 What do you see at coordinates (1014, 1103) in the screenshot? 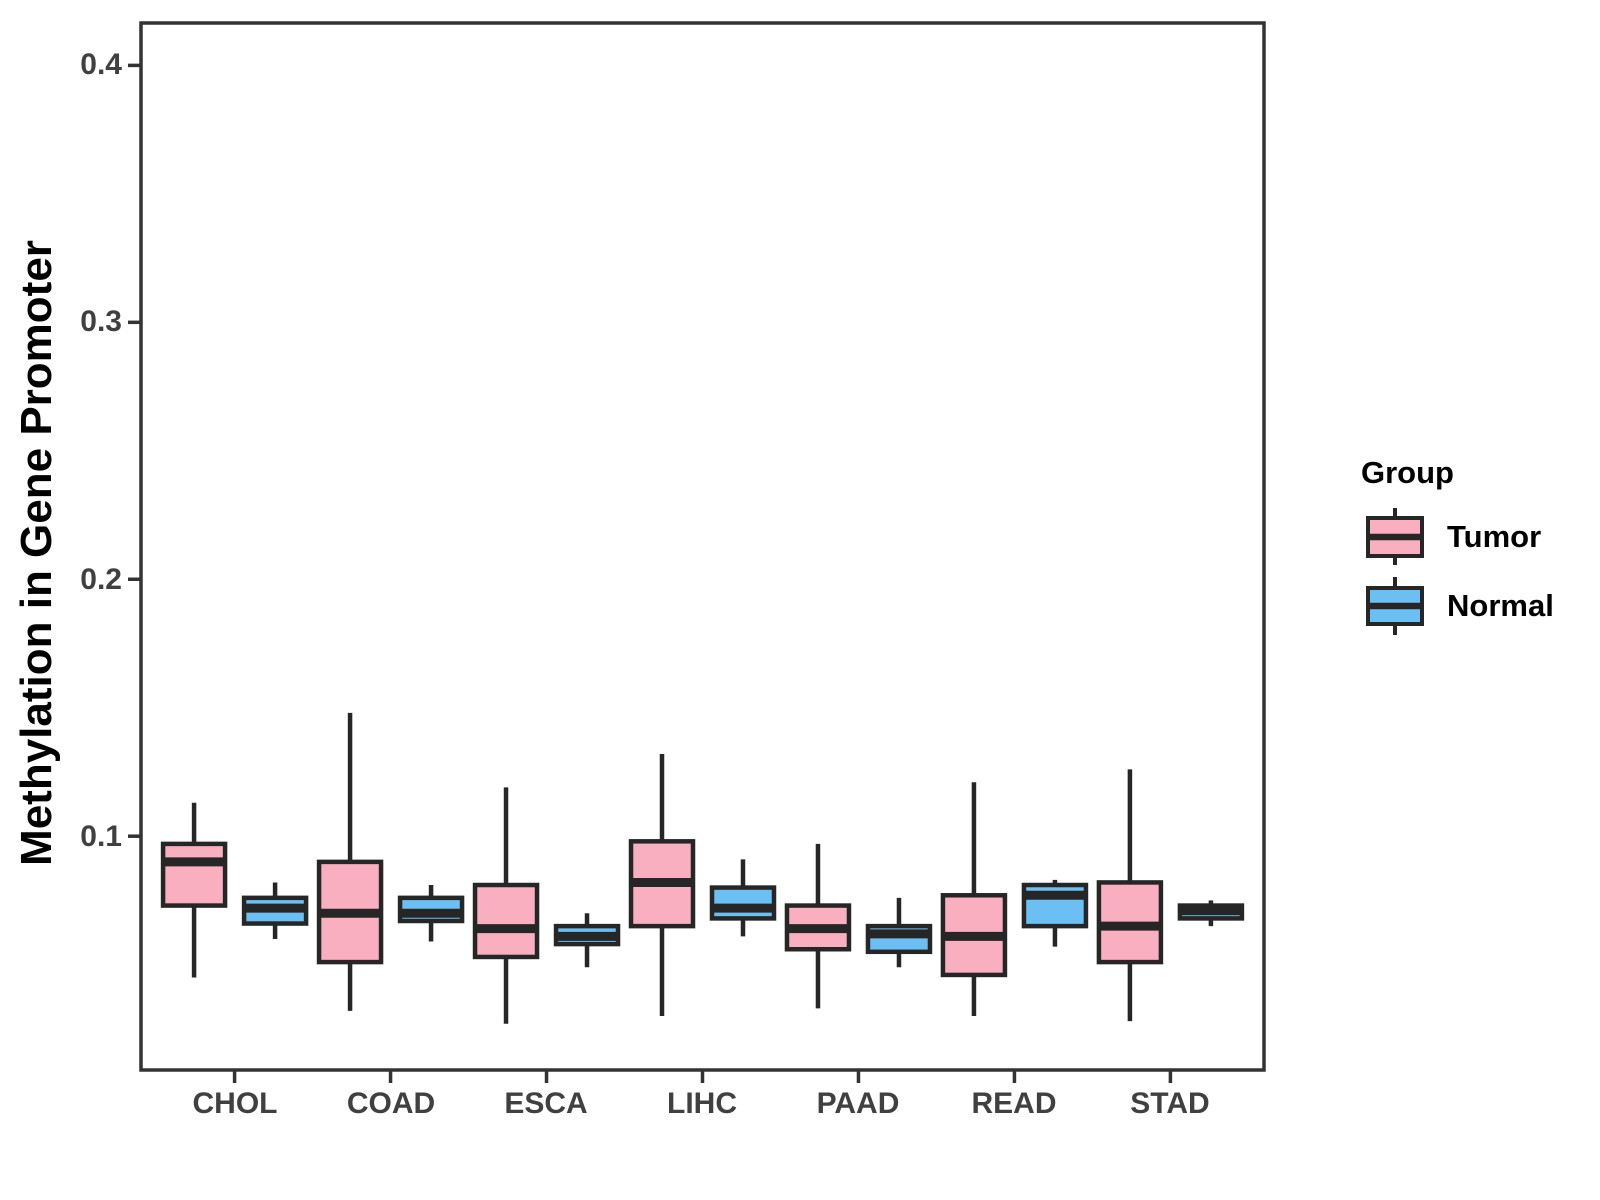
I see `x-tick-label-read: READ` at bounding box center [1014, 1103].